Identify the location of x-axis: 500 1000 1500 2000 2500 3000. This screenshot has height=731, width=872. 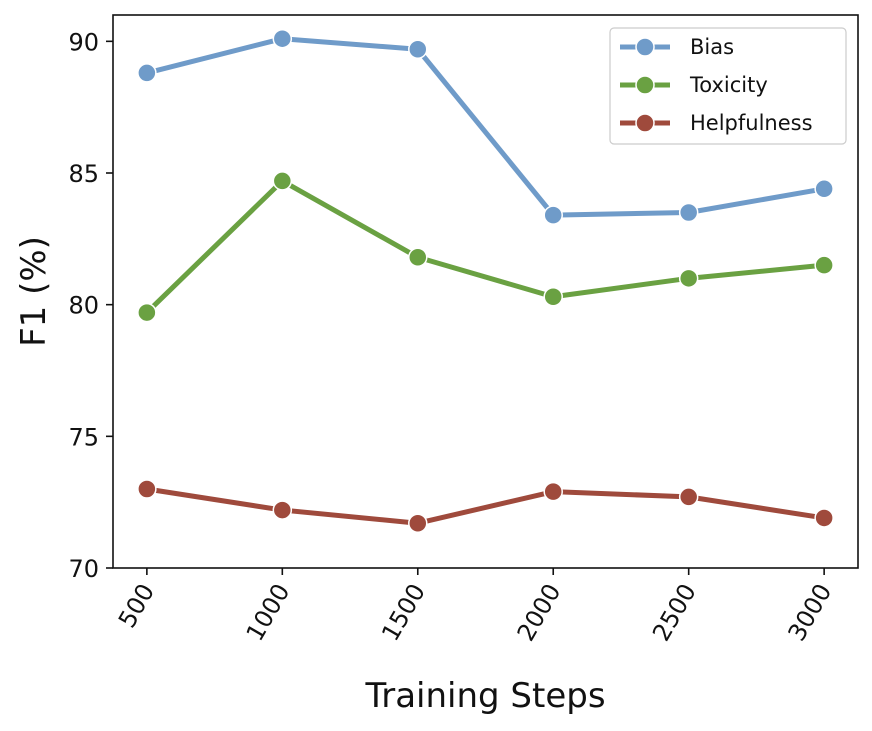
(475, 607).